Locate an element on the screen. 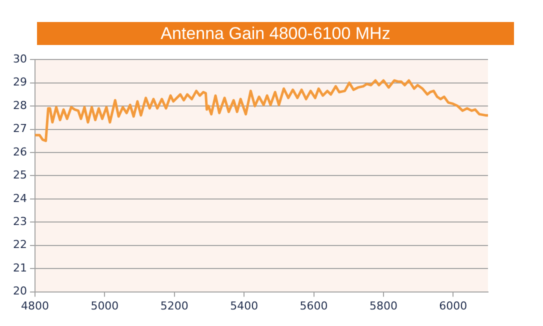  y-tick-label: 24 is located at coordinates (19, 198).